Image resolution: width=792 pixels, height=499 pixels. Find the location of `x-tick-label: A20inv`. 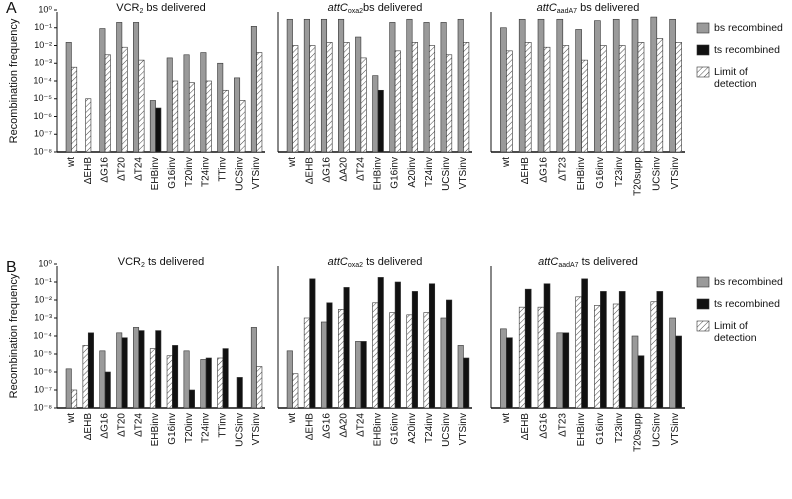

x-tick-label: A20inv is located at coordinates (412, 428).